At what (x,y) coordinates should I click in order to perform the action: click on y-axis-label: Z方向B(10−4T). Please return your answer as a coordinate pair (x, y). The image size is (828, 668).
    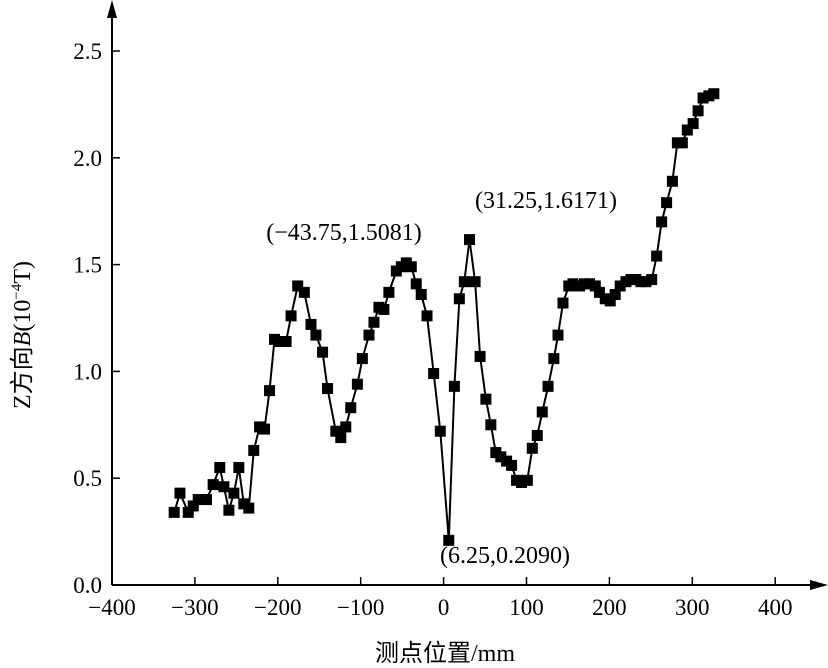
    Looking at the image, I should click on (22, 335).